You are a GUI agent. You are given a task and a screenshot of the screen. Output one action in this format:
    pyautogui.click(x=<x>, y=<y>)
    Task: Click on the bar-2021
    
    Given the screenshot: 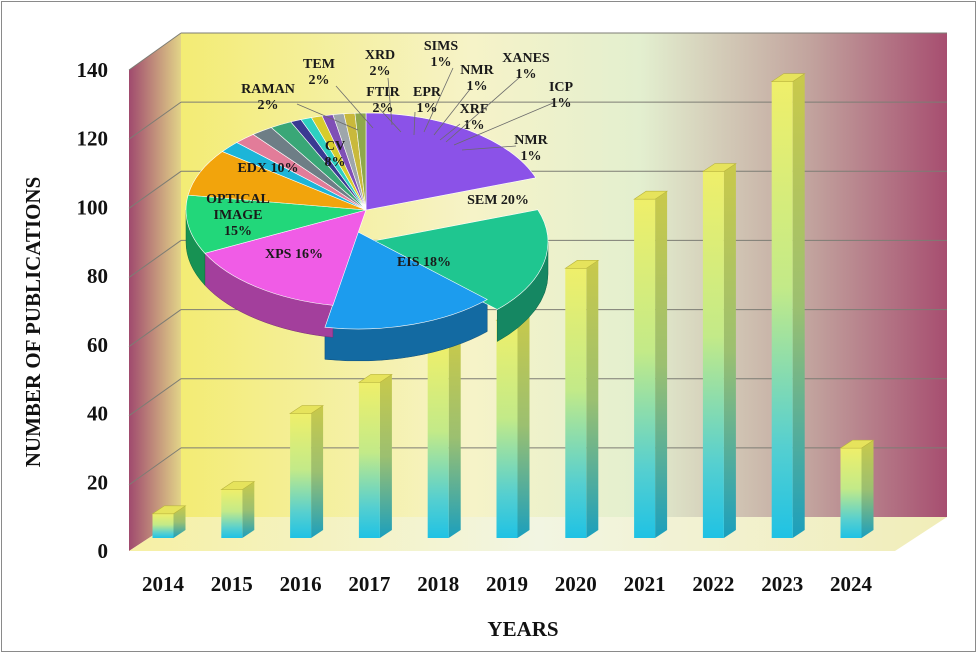 What is the action you would take?
    pyautogui.click(x=651, y=364)
    